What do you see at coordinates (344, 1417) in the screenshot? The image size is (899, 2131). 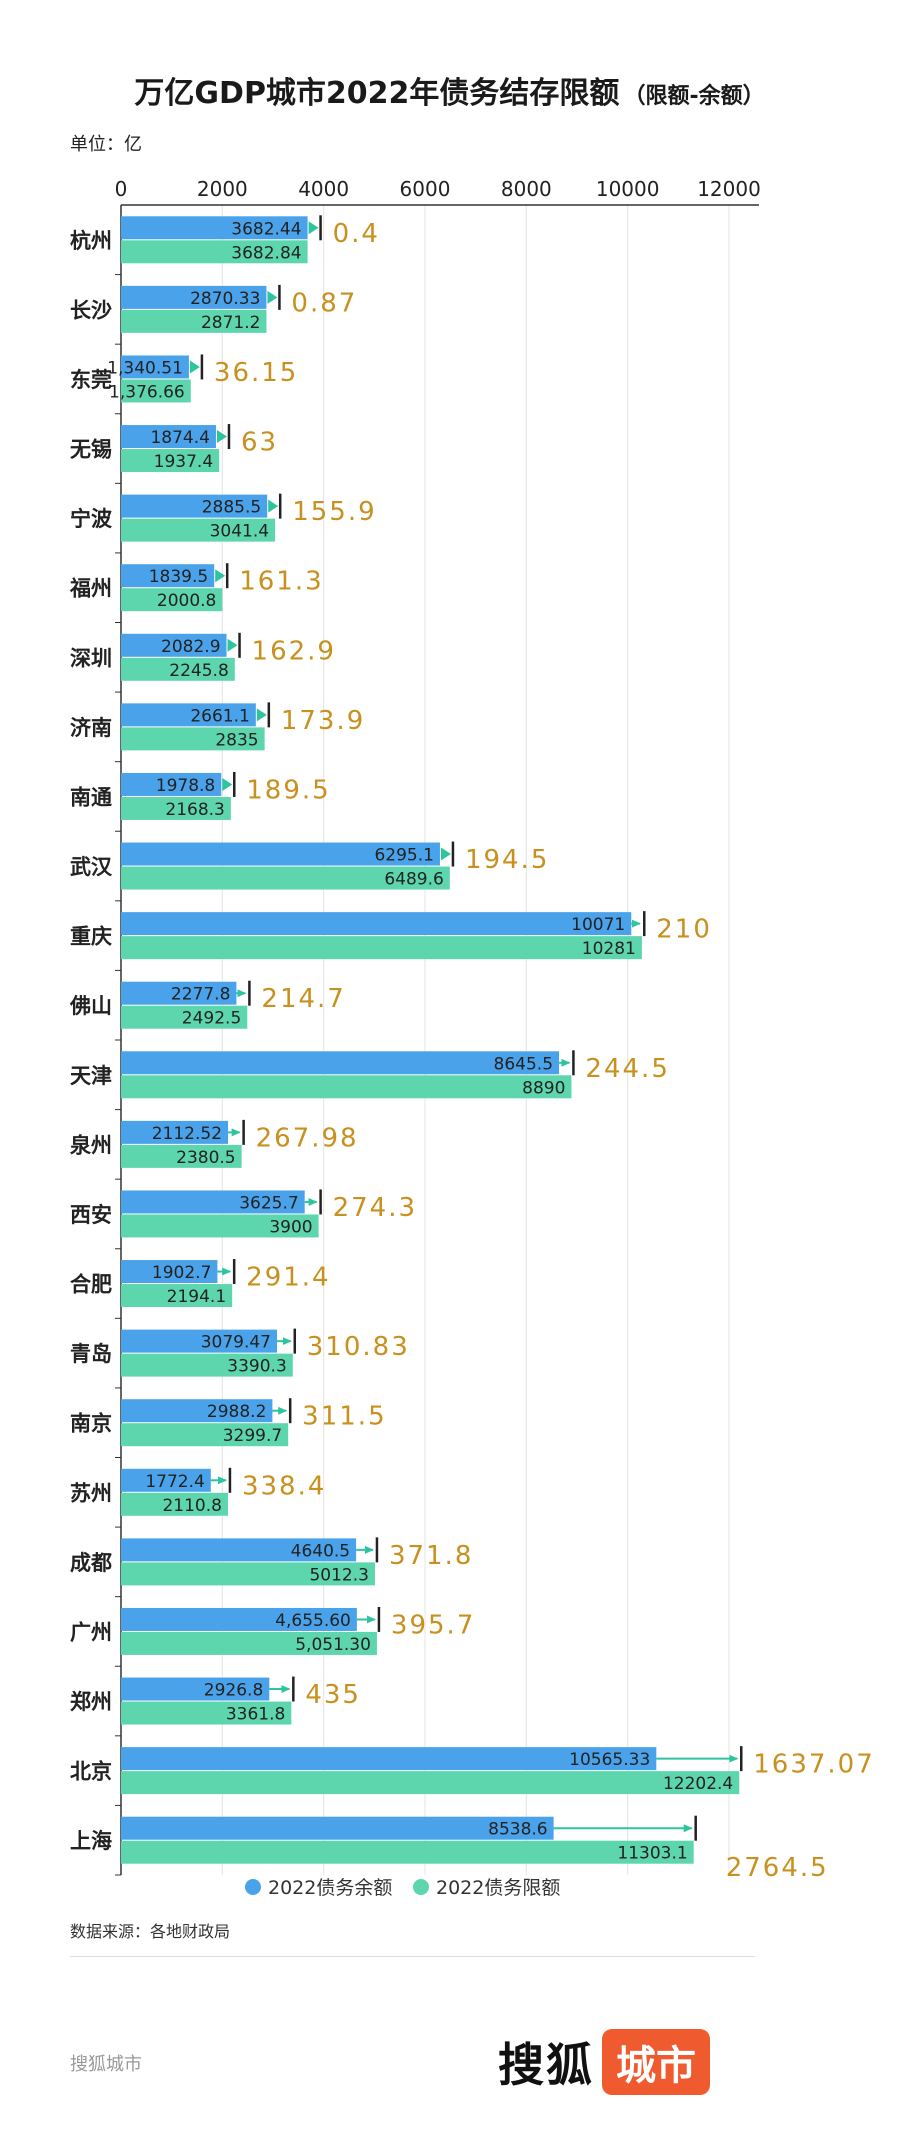 I see `difference-label: 311.5` at bounding box center [344, 1417].